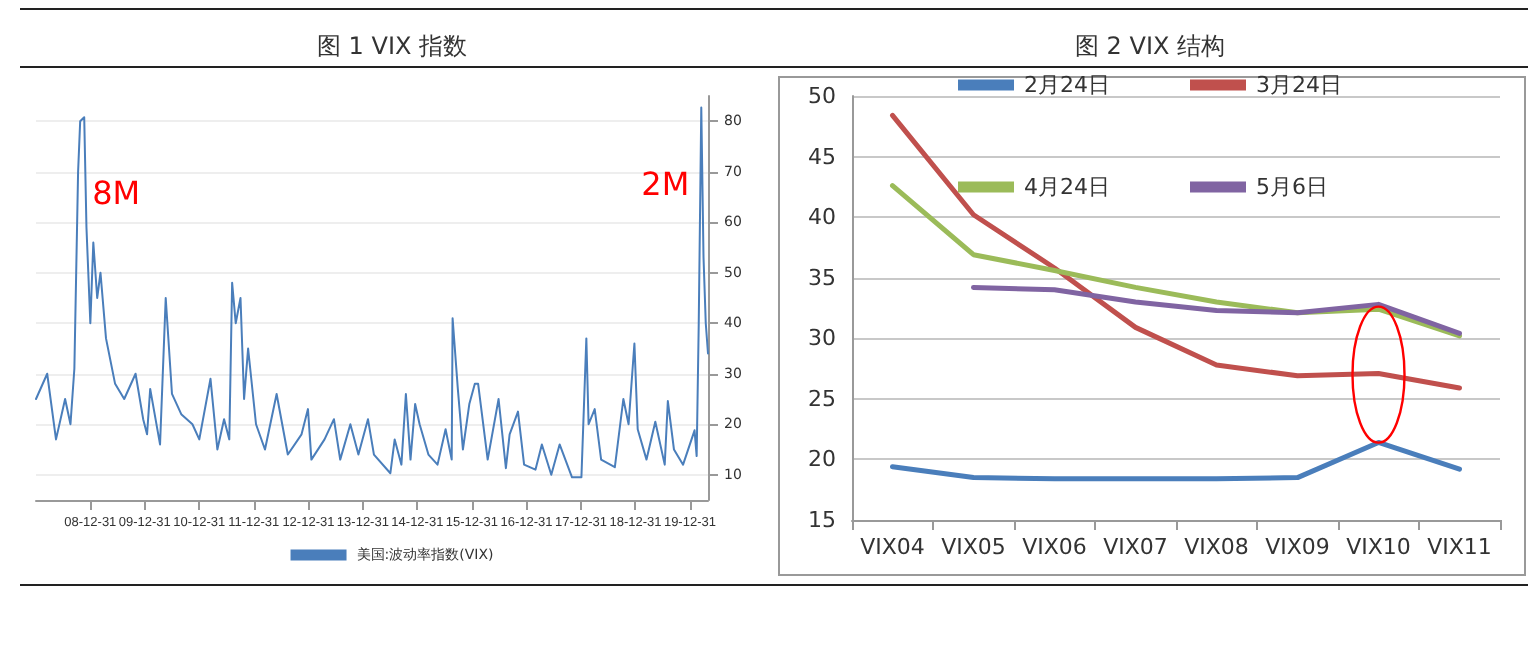 This screenshot has width=1536, height=656. Describe the element at coordinates (1378, 547) in the screenshot. I see `x-tick-label: VIX10` at that location.